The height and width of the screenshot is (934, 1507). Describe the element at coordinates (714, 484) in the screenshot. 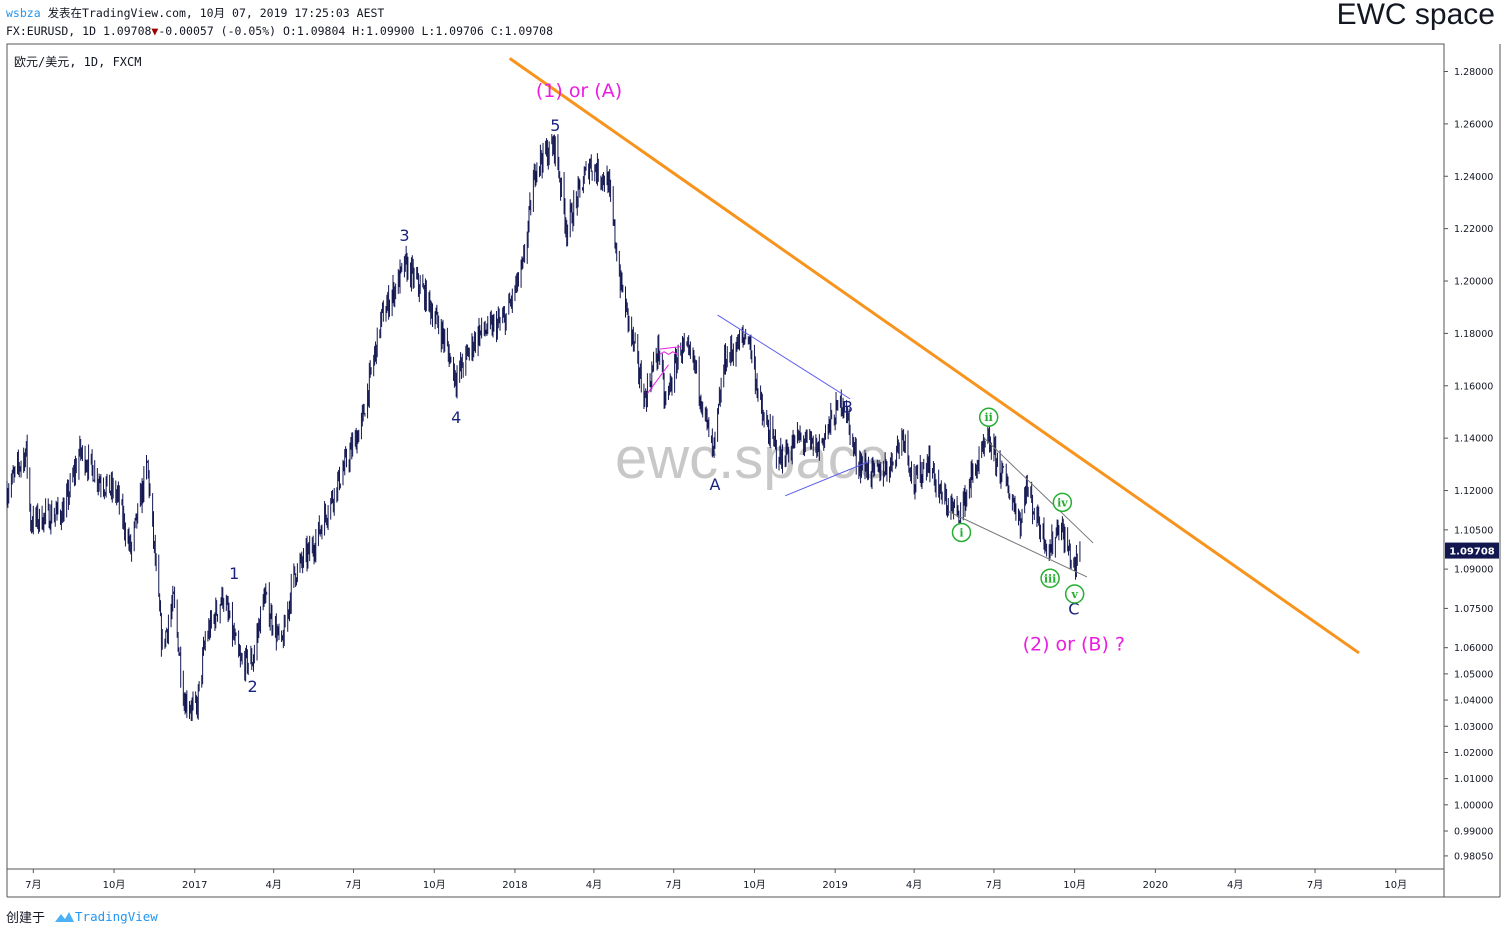

I see `wave-label: A` at that location.